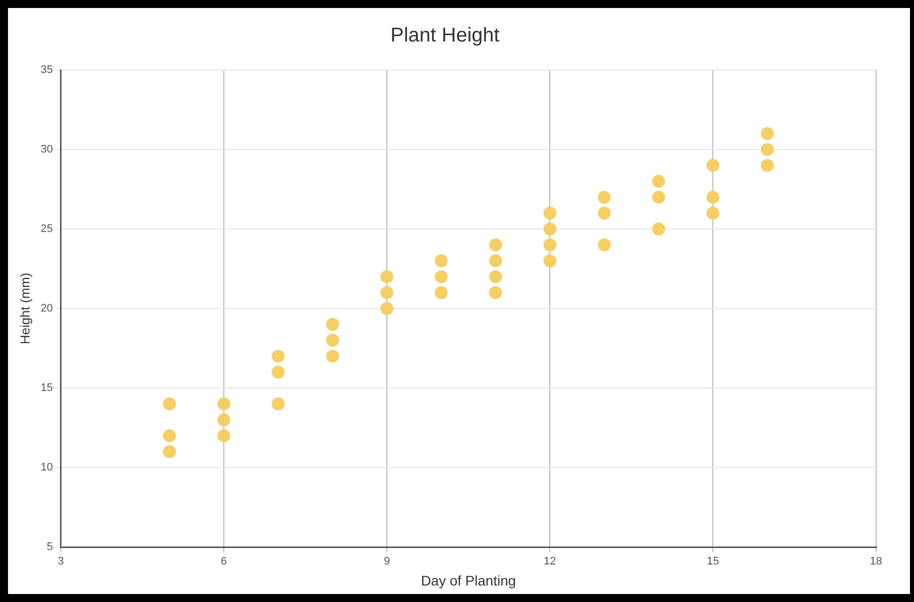  What do you see at coordinates (46, 308) in the screenshot?
I see `y-tick-label: 20` at bounding box center [46, 308].